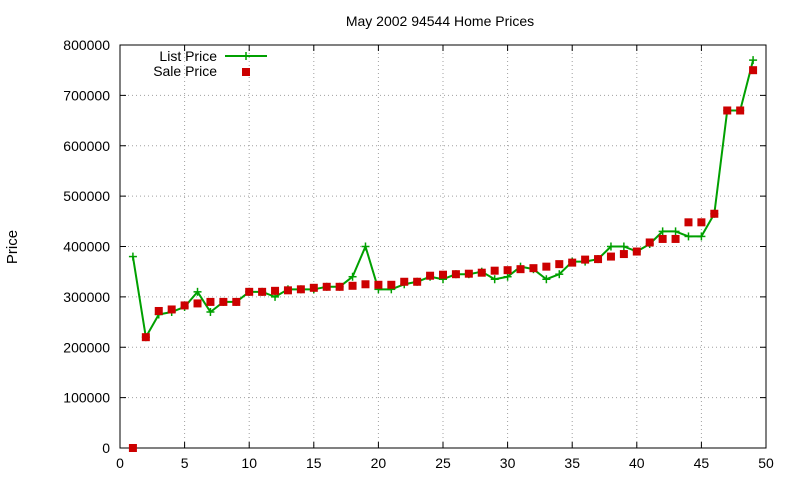 The width and height of the screenshot is (800, 480). What do you see at coordinates (86, 247) in the screenshot?
I see `y-tick-label: 400000` at bounding box center [86, 247].